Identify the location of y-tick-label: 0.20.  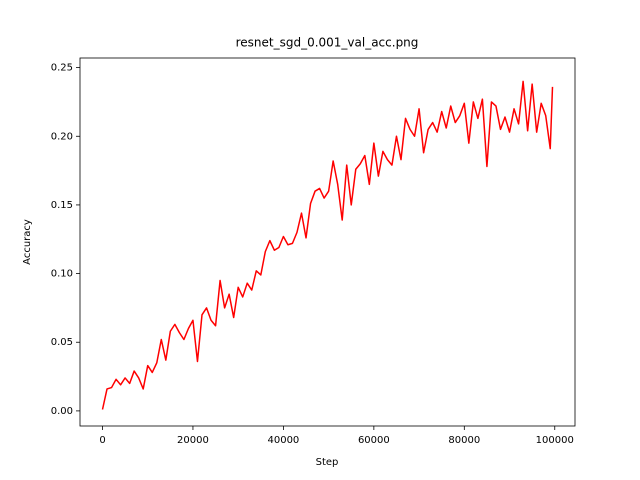
(62, 136).